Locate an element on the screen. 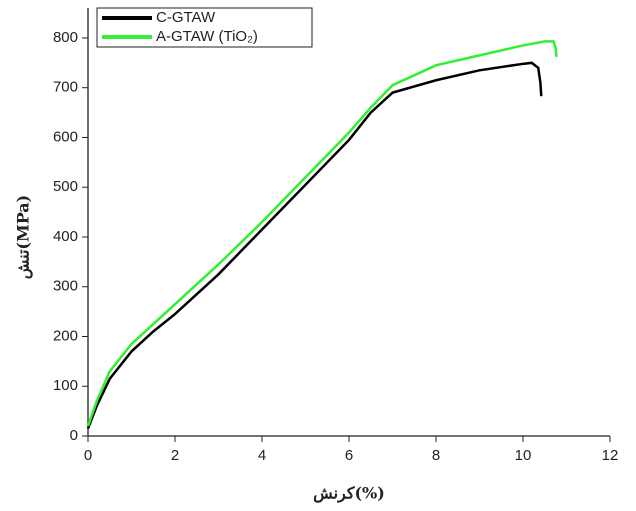 The height and width of the screenshot is (511, 636). legend-label: A-GTAW (TiO₂) is located at coordinates (207, 36).